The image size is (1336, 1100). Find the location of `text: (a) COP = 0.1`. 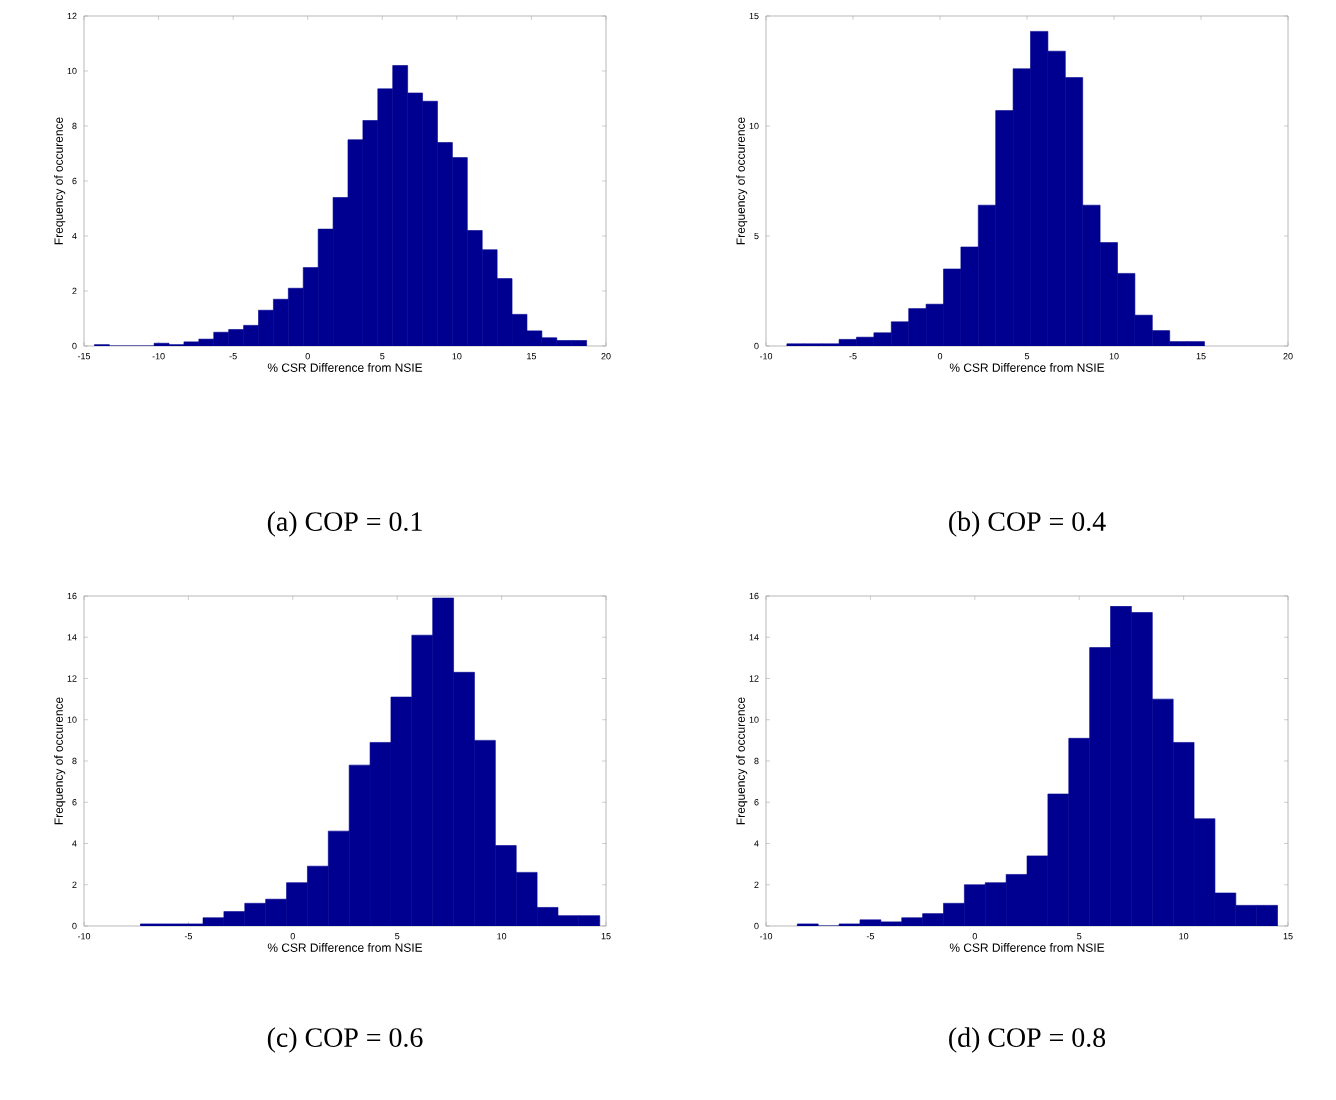

text: (a) COP = 0.1 is located at coordinates (344, 524).